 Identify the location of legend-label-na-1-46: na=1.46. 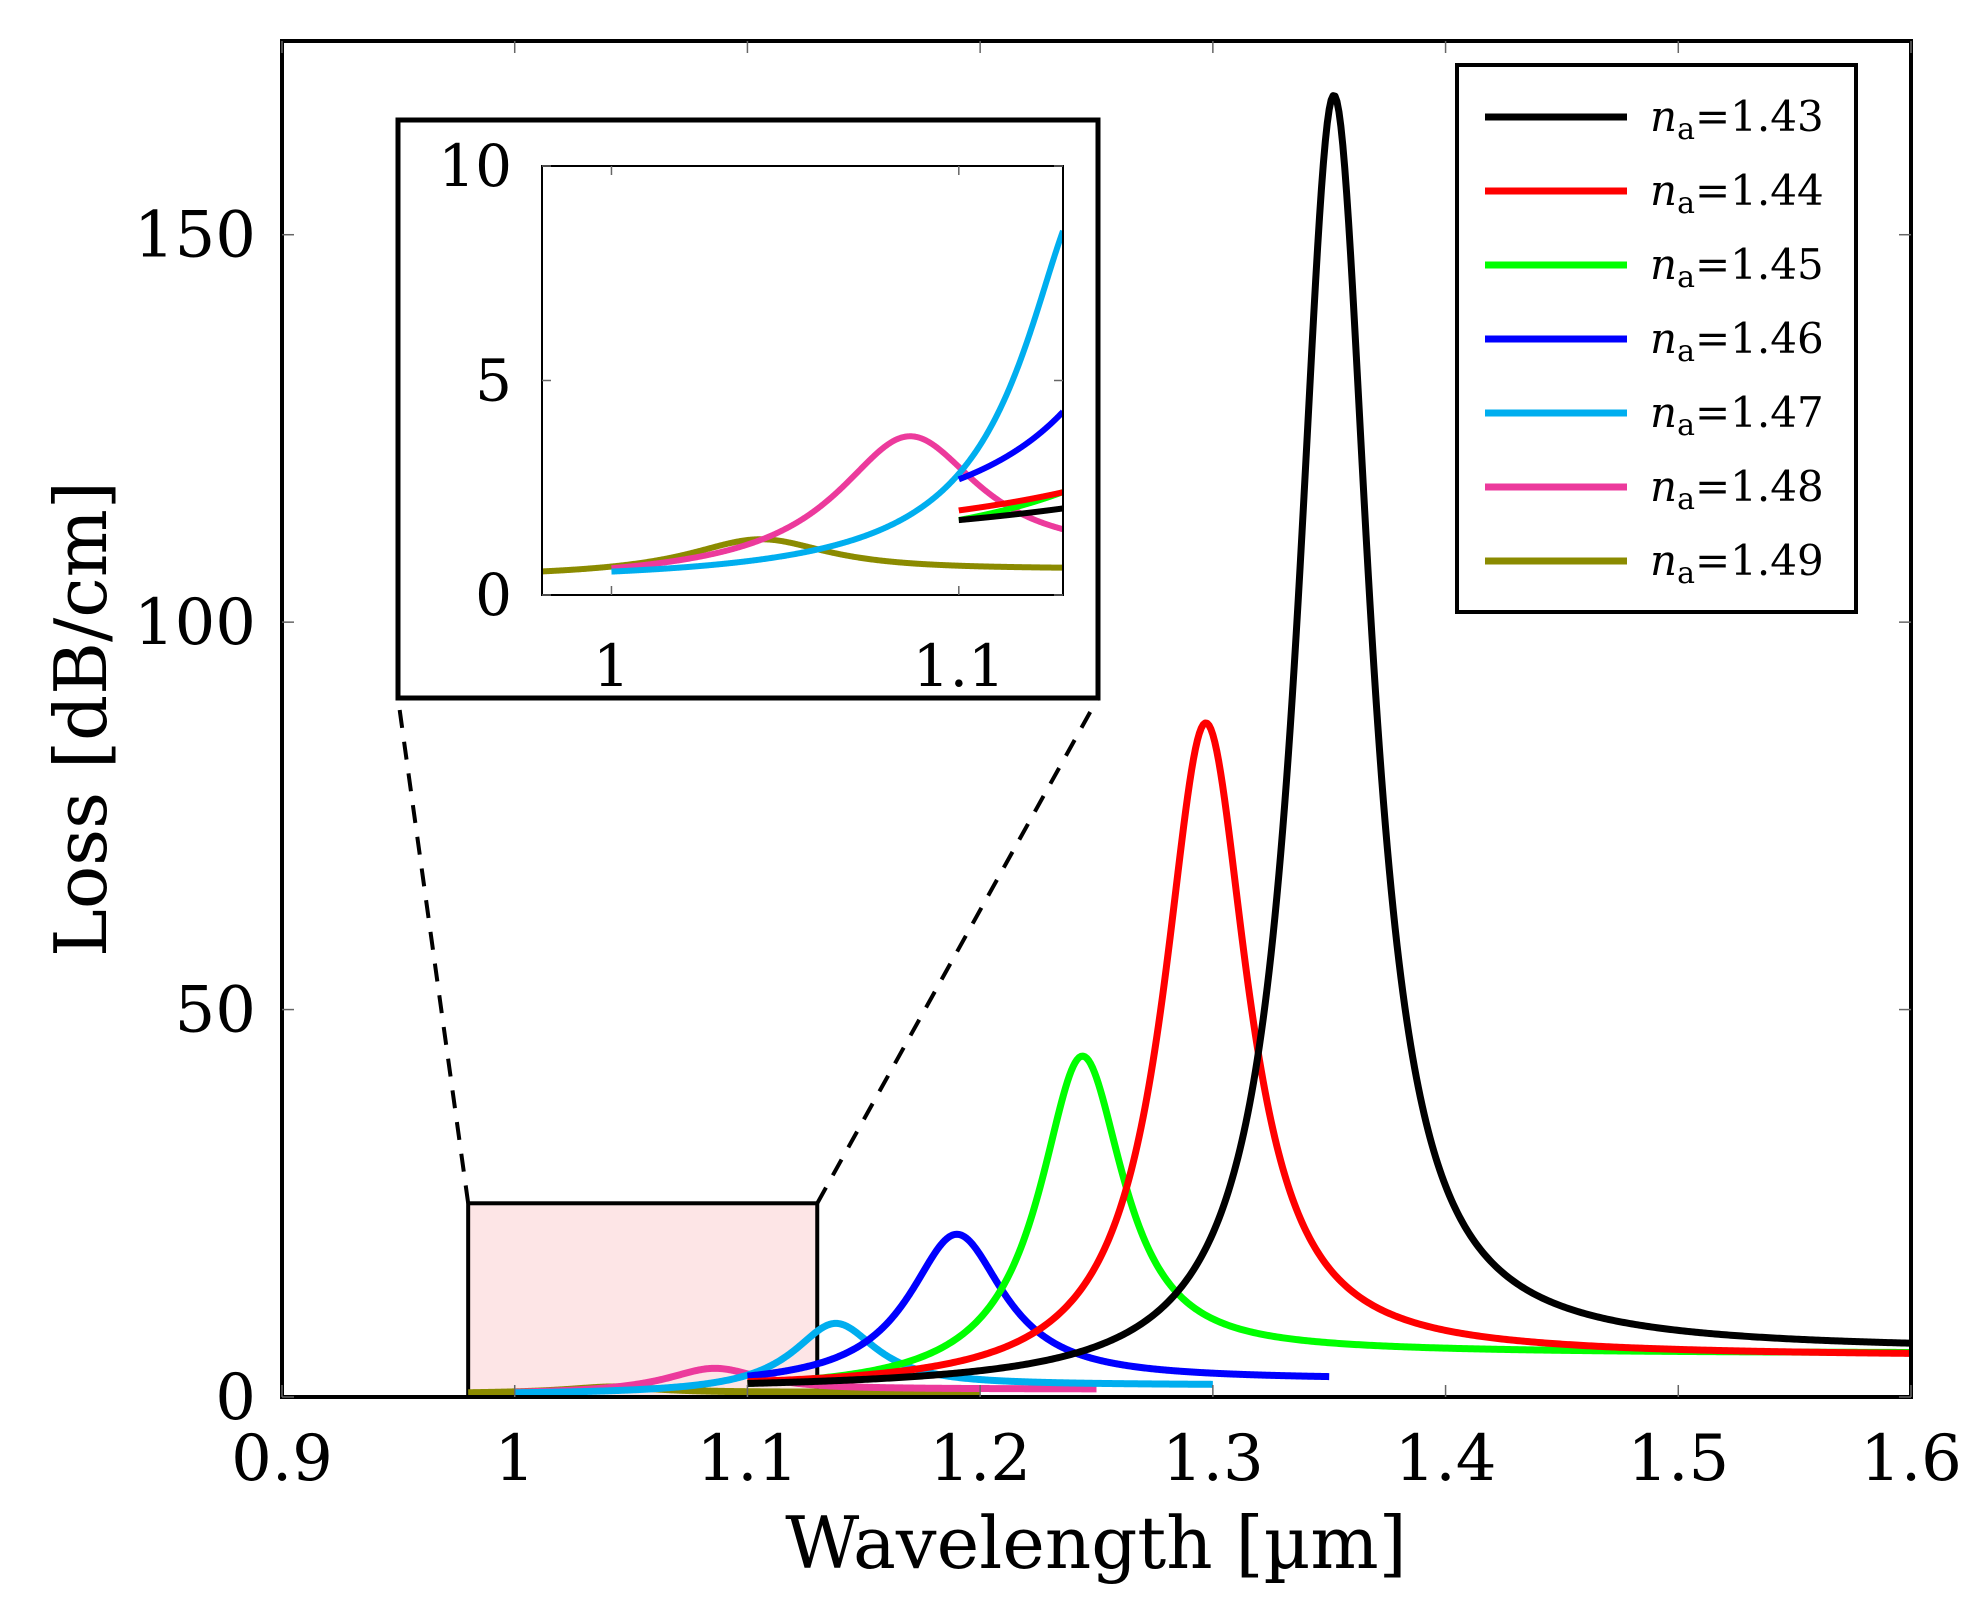
(1737, 341).